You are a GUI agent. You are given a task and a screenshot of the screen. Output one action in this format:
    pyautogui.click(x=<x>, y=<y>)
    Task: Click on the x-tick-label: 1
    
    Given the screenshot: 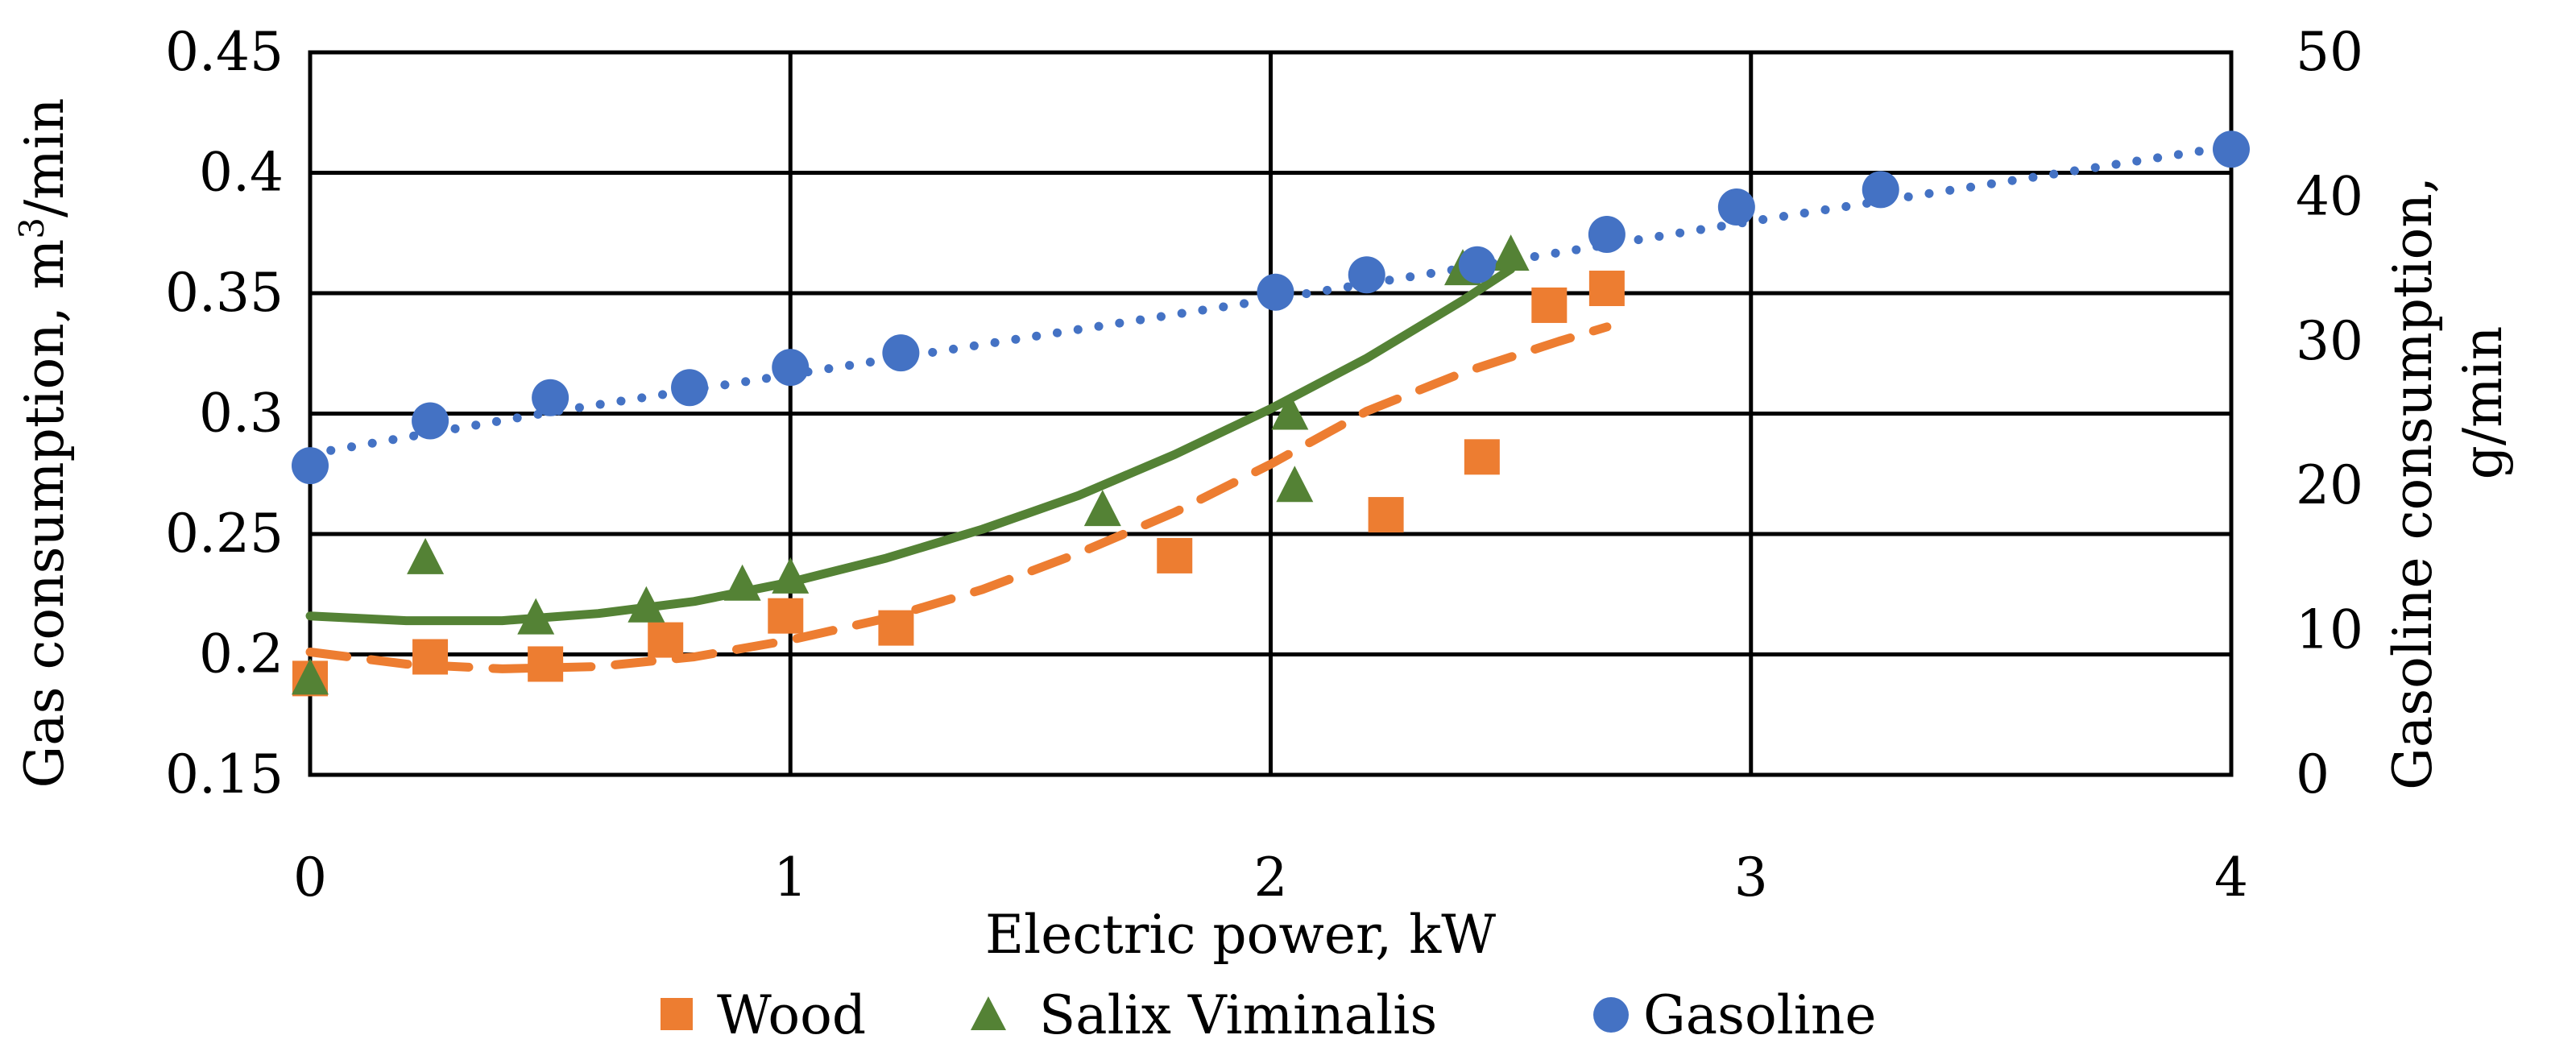 What is the action you would take?
    pyautogui.click(x=790, y=878)
    